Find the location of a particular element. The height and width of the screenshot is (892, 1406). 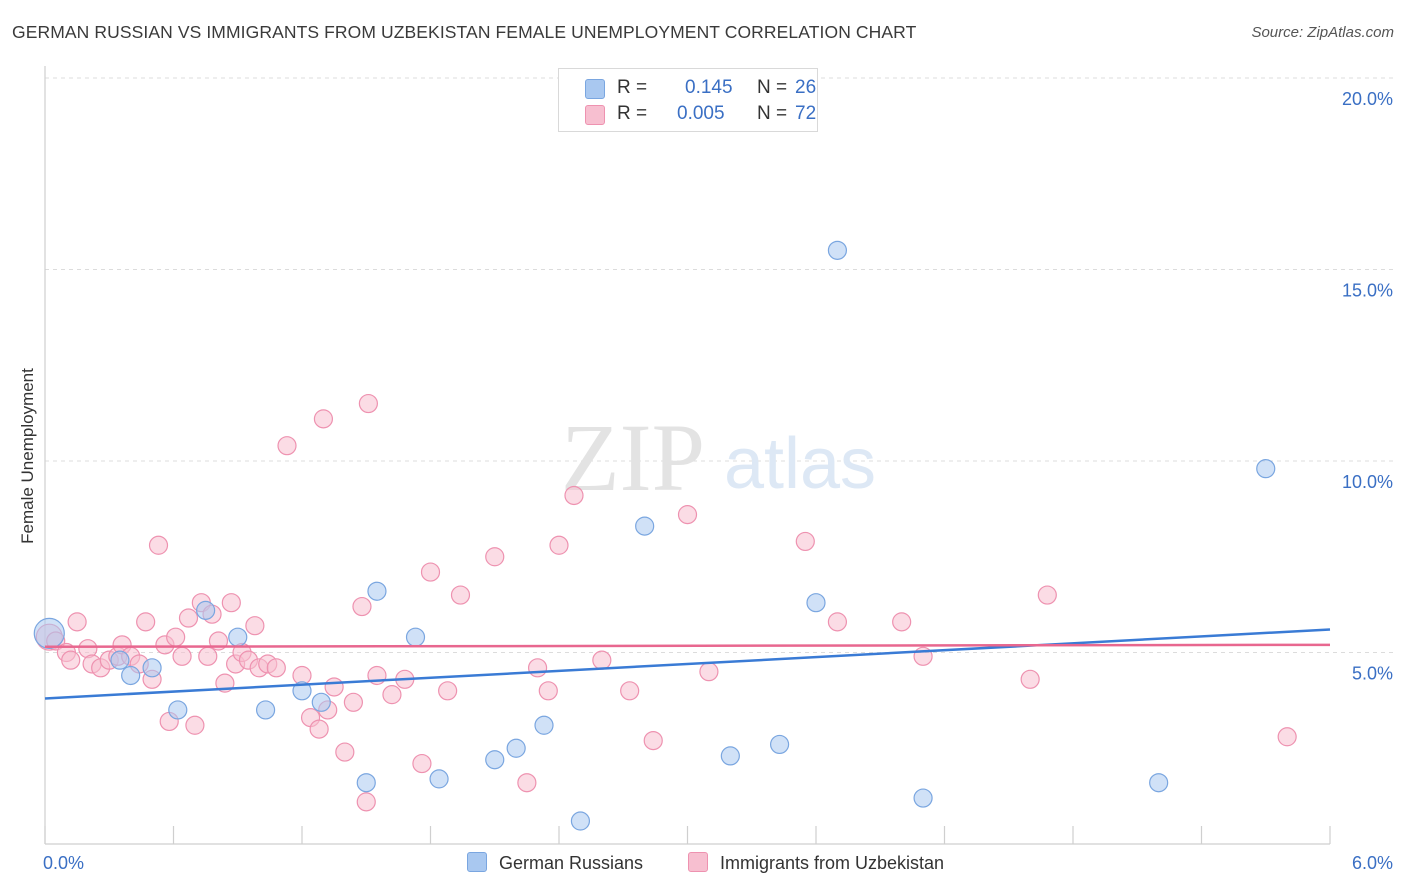

bottom-legend-german-russians: German Russians is located at coordinates (555, 863).